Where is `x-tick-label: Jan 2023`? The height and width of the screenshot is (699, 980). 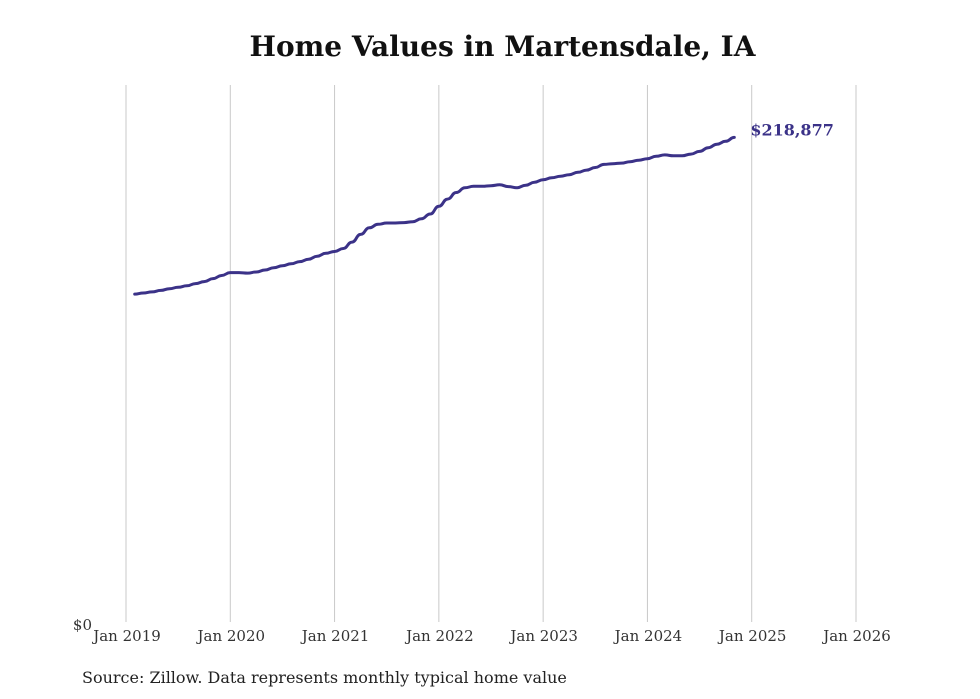
x-tick-label: Jan 2023 is located at coordinates (543, 636).